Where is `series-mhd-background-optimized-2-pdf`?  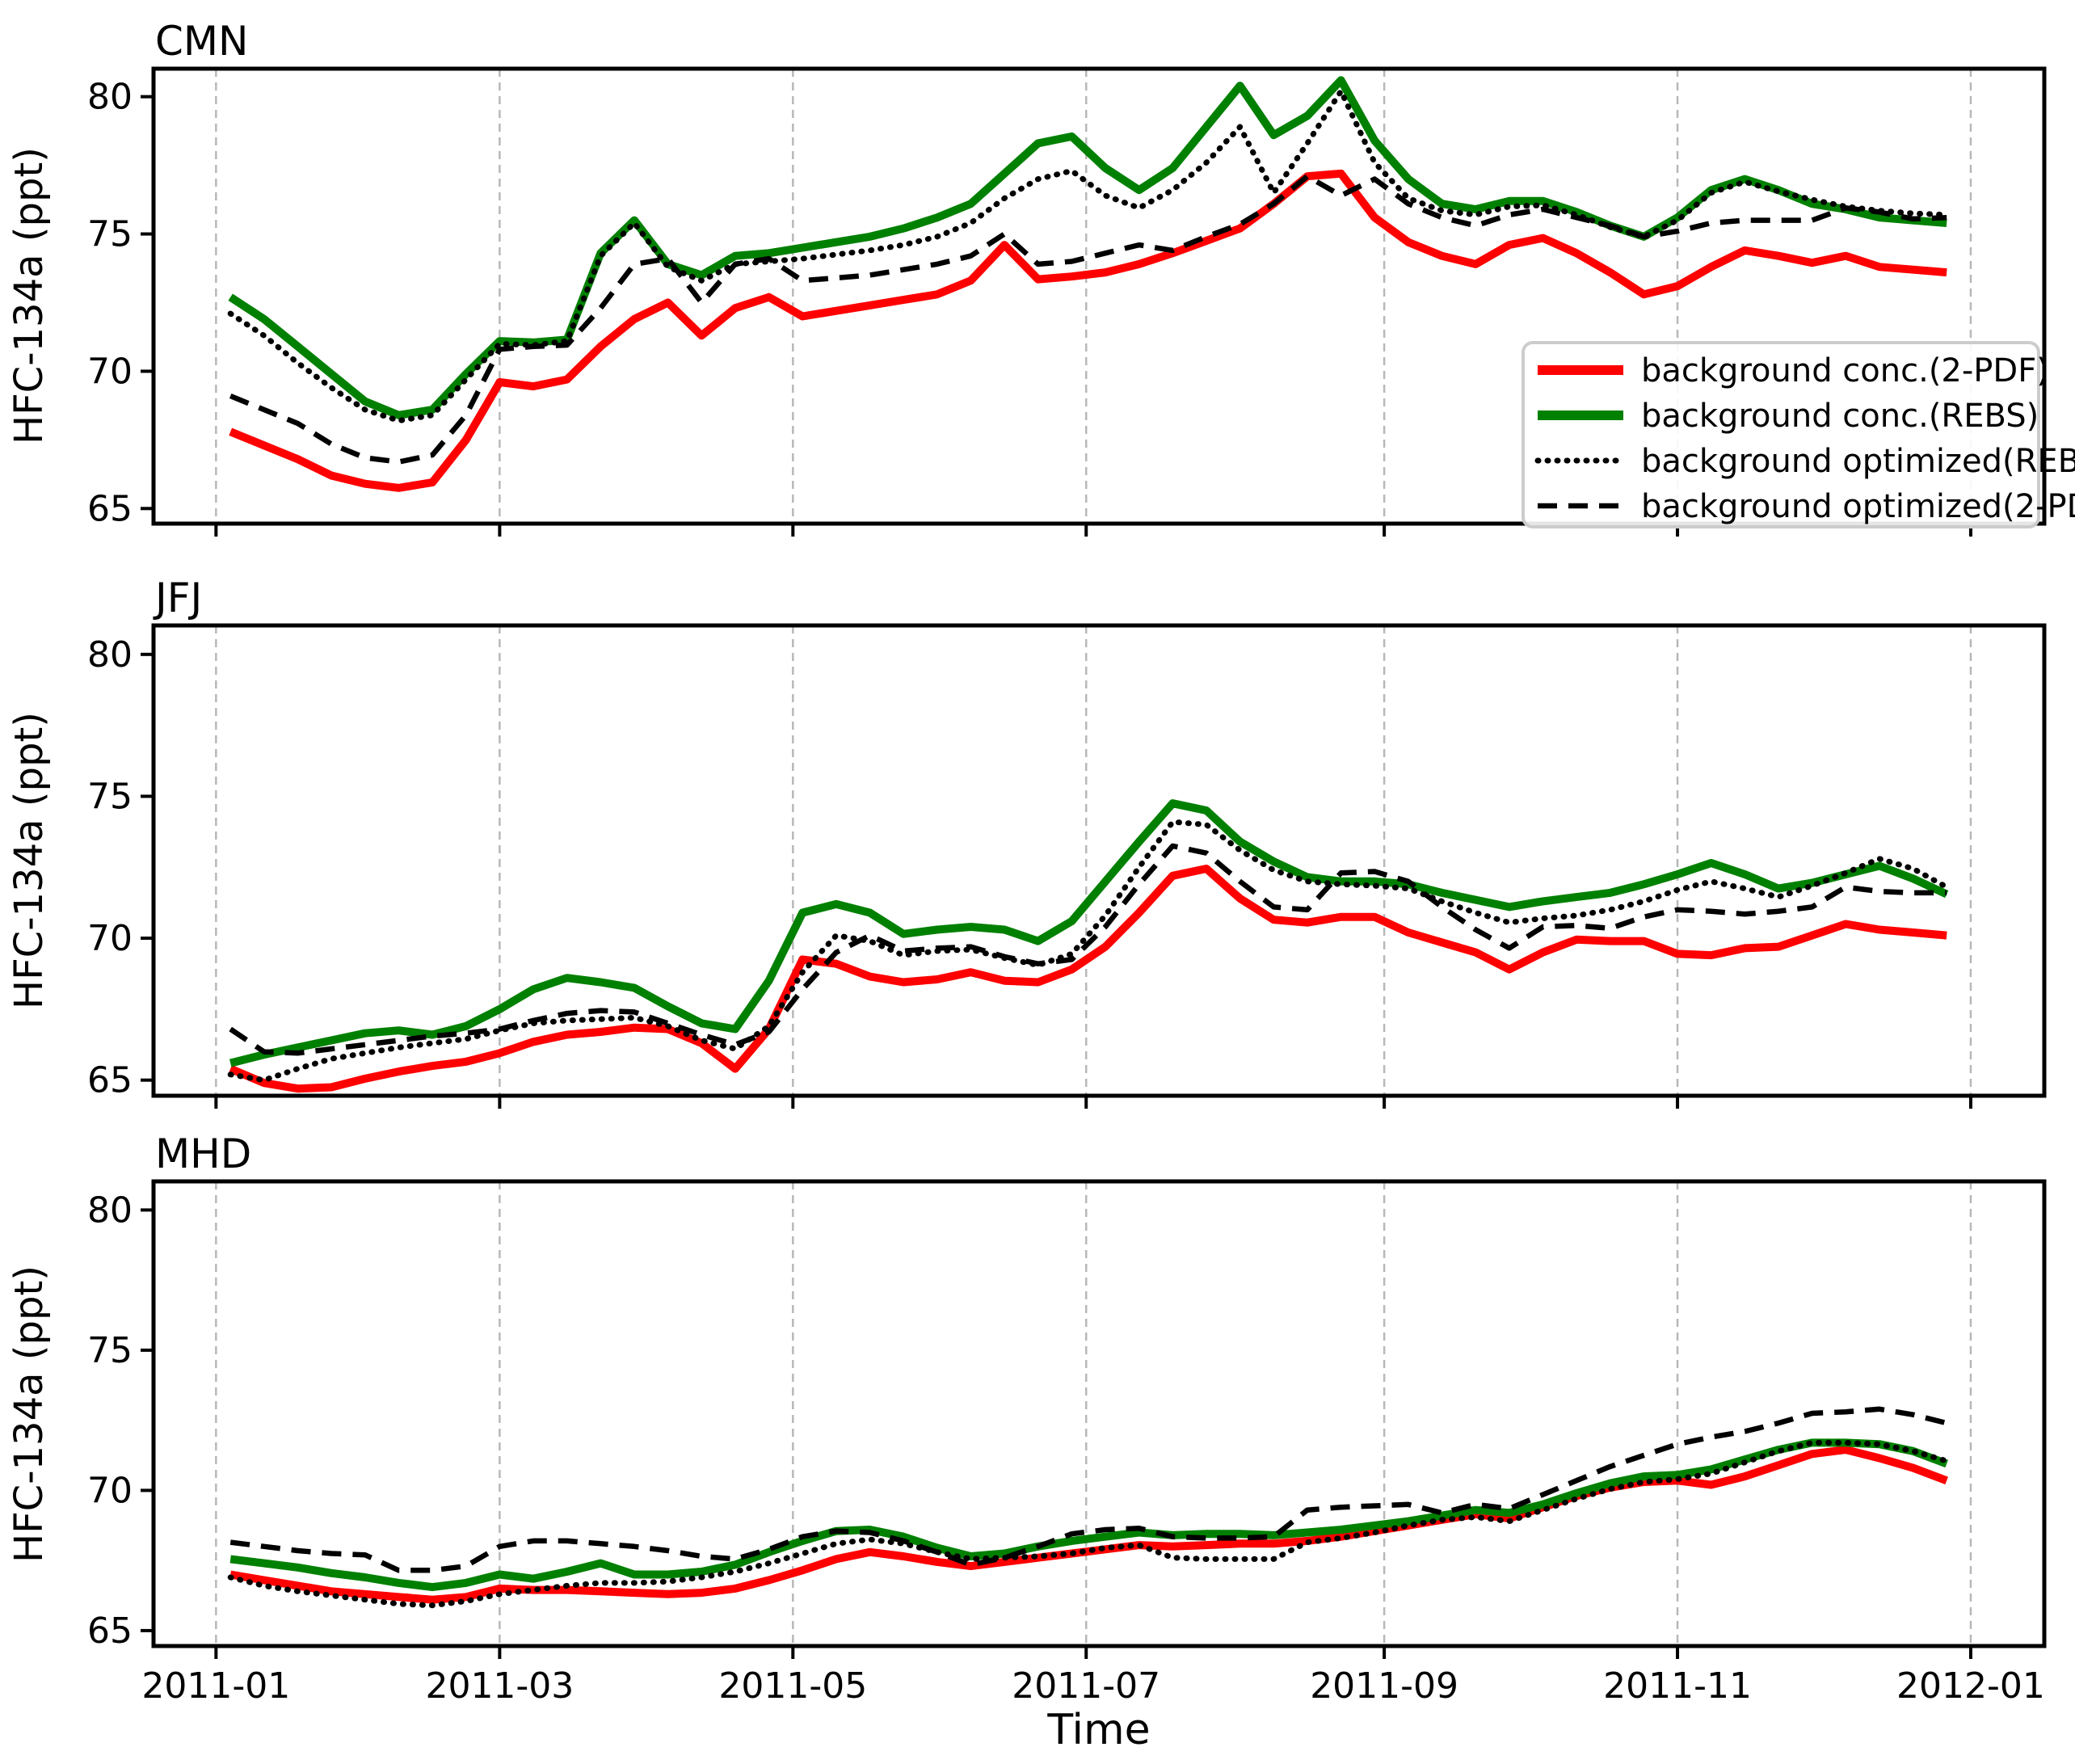
series-mhd-background-optimized-2-pdf is located at coordinates (1088, 1489).